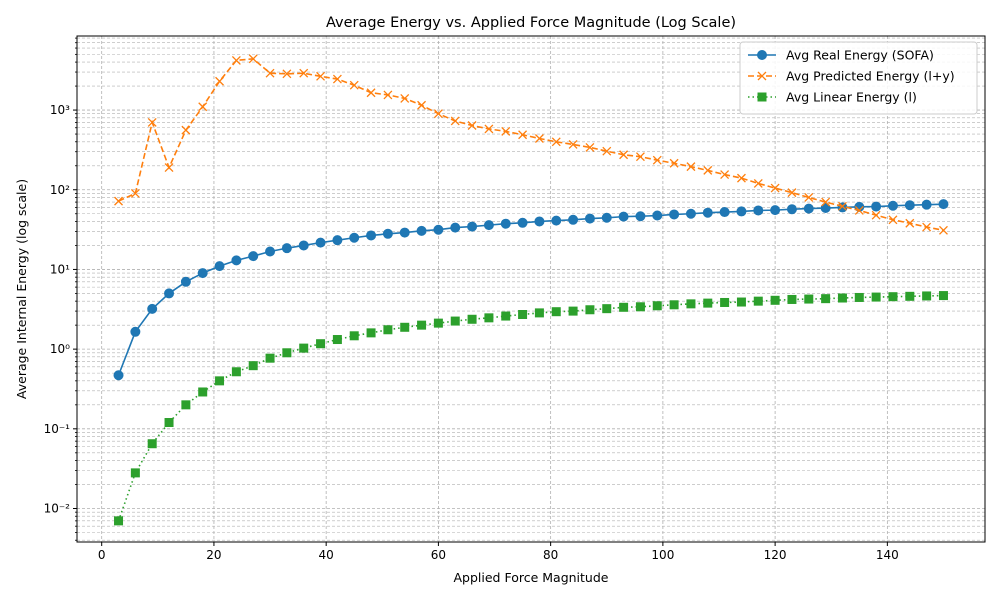  Describe the element at coordinates (60, 269) in the screenshot. I see `y-tick-label: 10¹` at that location.